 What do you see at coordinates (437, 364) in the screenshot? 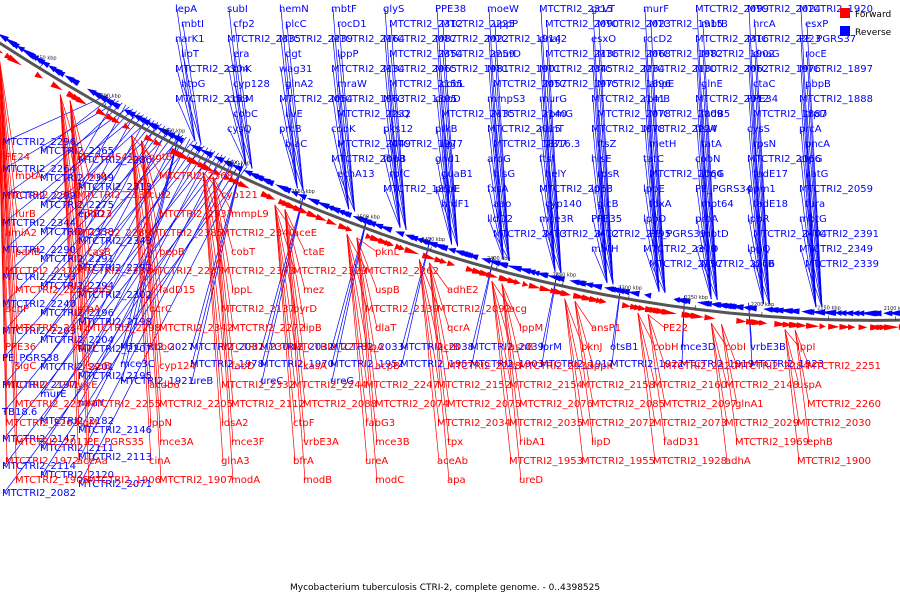
I see `gene-label: MTCTRI2_1957` at bounding box center [437, 364].